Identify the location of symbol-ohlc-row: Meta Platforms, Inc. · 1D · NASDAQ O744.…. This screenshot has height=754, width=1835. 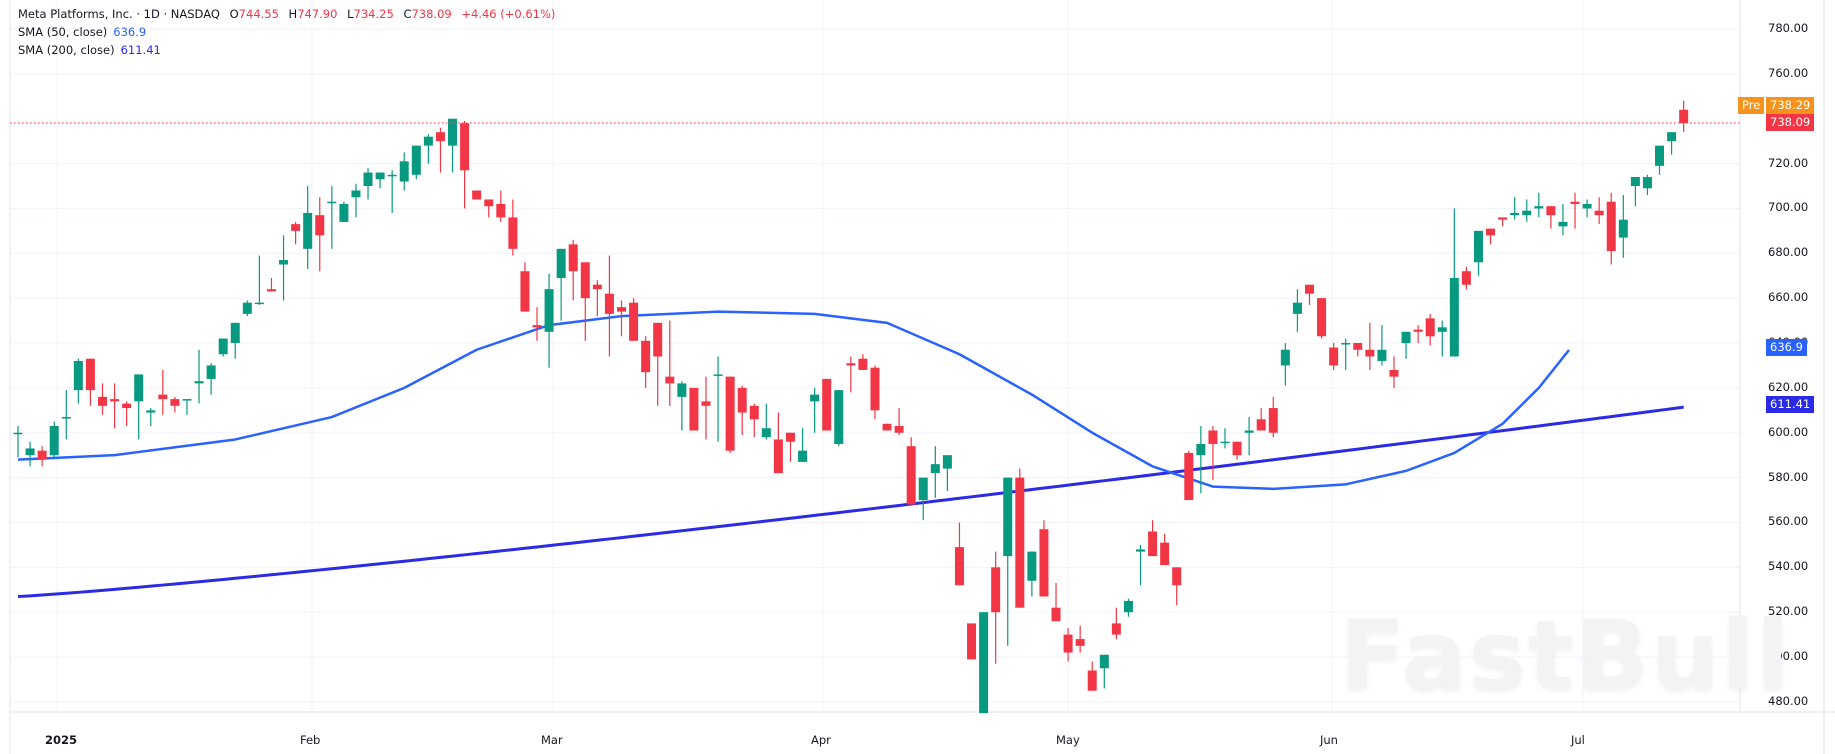
(286, 14).